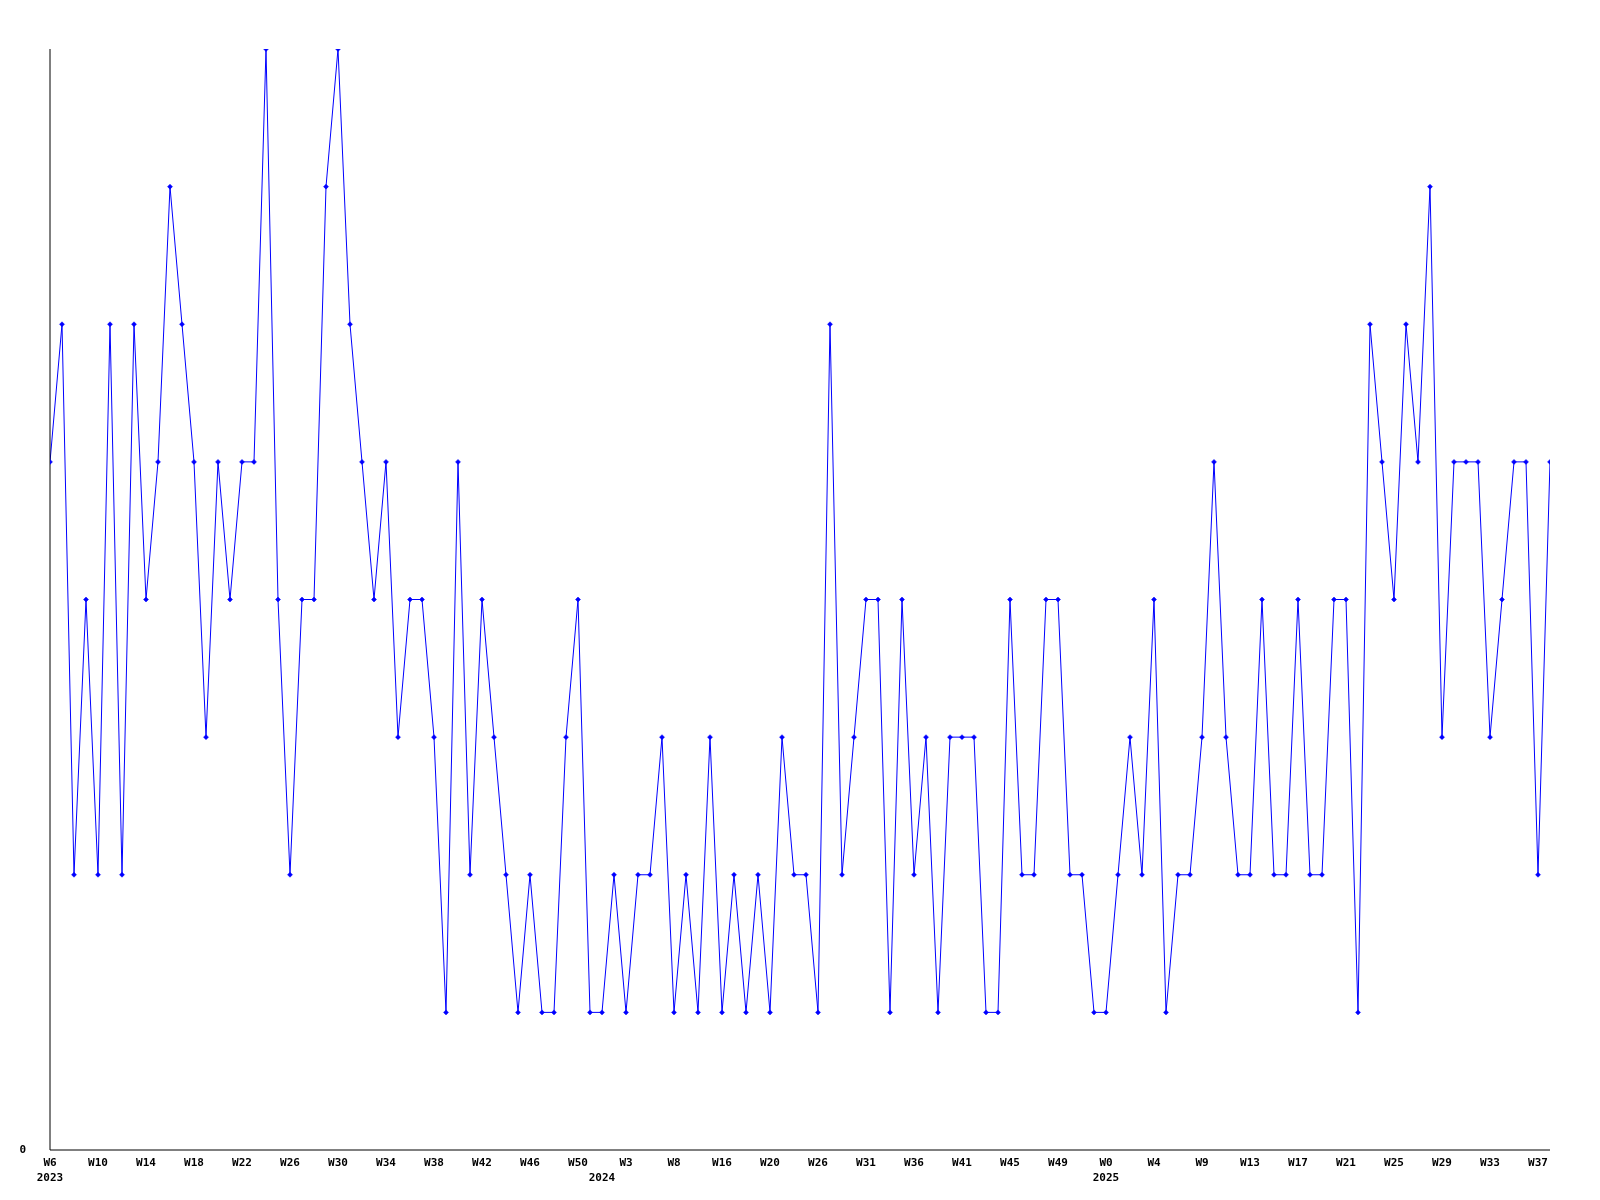 This screenshot has width=1600, height=1200. Describe the element at coordinates (530, 1162) in the screenshot. I see `x-tick-label: W46` at that location.